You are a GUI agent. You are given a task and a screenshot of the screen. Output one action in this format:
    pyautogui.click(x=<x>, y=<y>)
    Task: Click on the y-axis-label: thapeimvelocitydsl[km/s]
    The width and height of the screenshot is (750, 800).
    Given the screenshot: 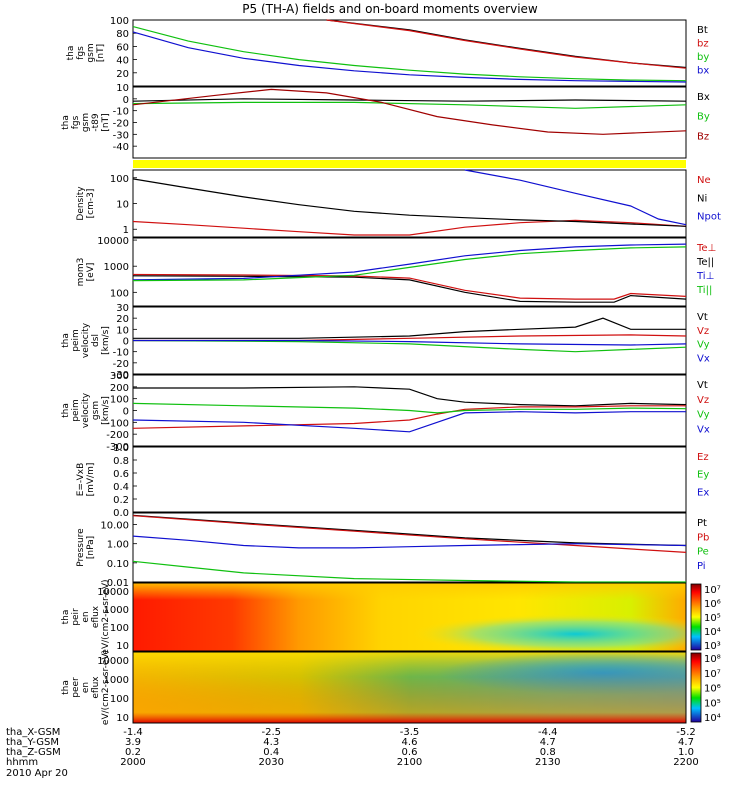 What is the action you would take?
    pyautogui.click(x=86, y=340)
    